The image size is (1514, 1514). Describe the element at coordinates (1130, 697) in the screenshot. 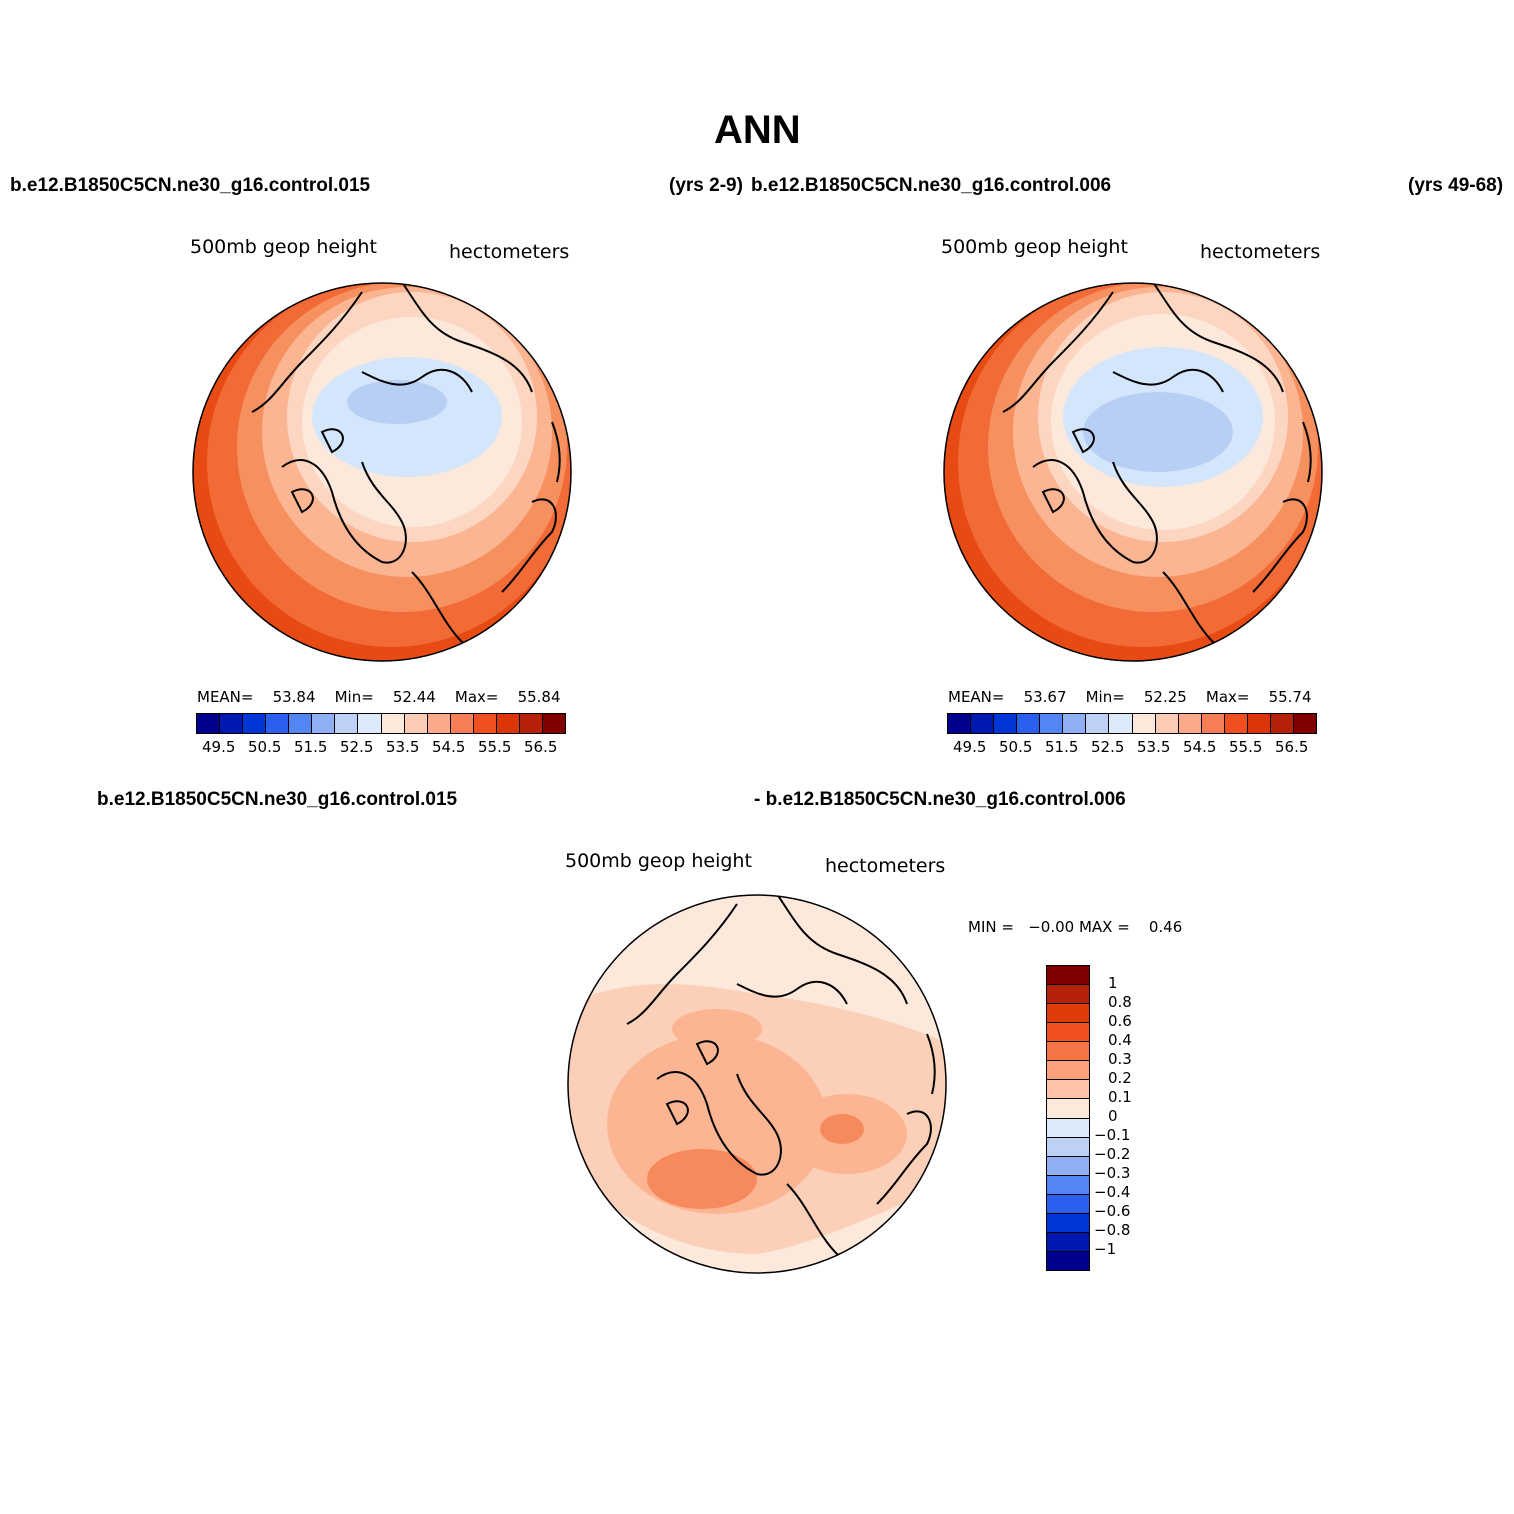

I see `stats-right: MEAN= 53.67 Min= 52.25 Max= 55.74` at that location.